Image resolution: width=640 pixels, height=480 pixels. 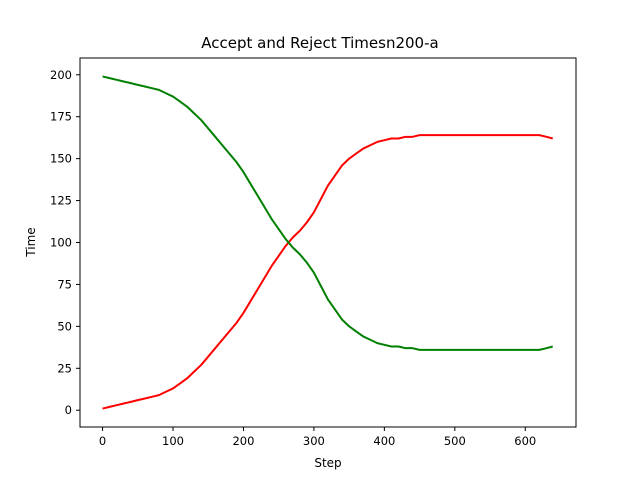 I want to click on y-tick-label: 175, so click(x=61, y=117).